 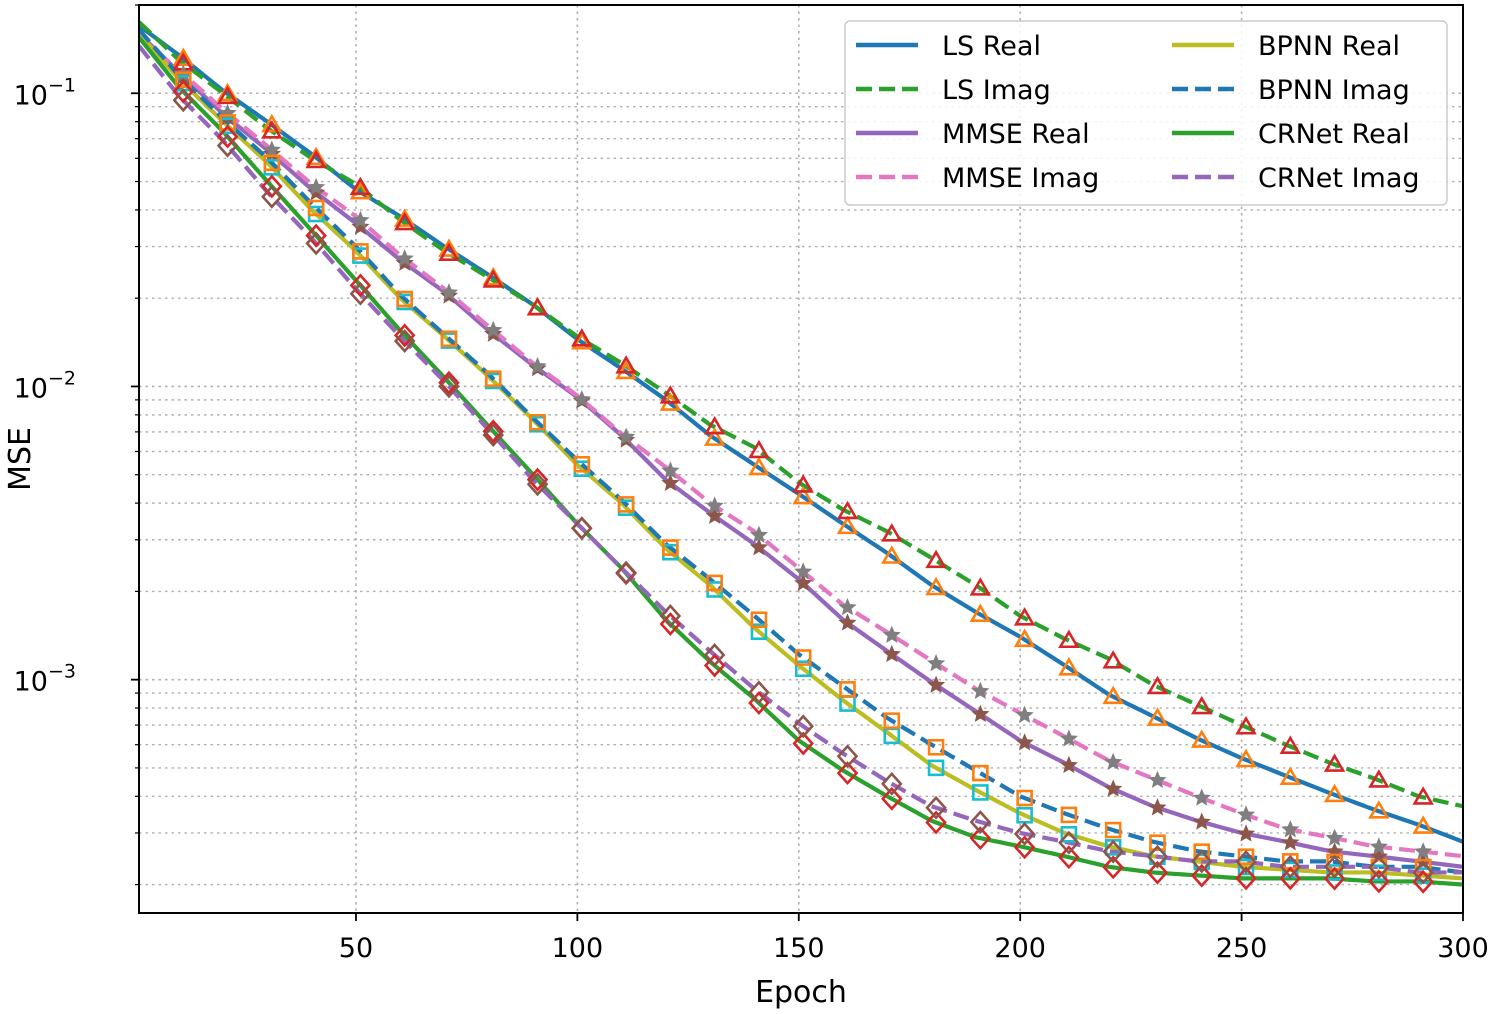 I want to click on x-tick-label: 100, so click(x=578, y=948).